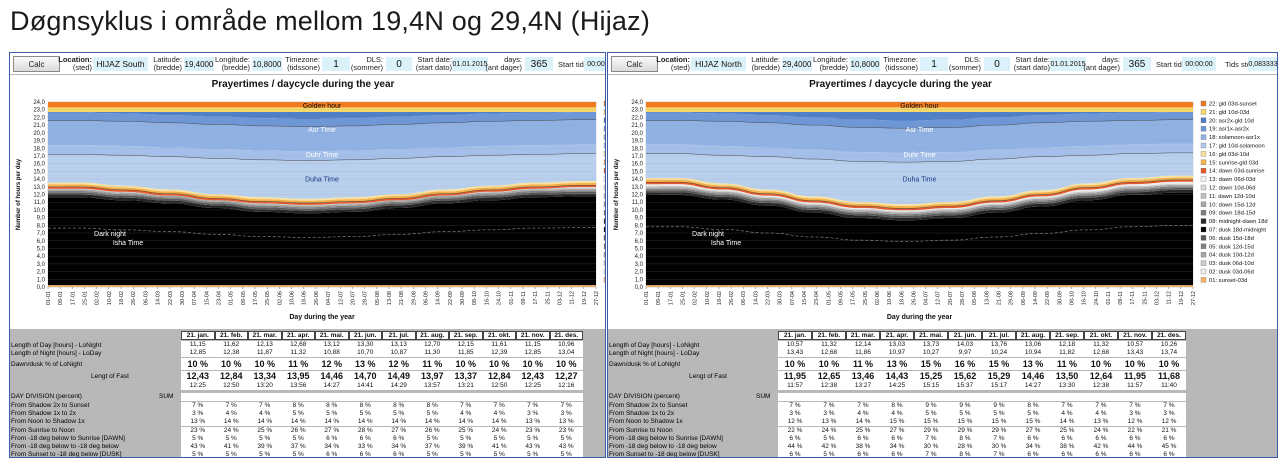  What do you see at coordinates (1067, 386) in the screenshot?
I see `fast-time-cell: 13:30` at bounding box center [1067, 386].